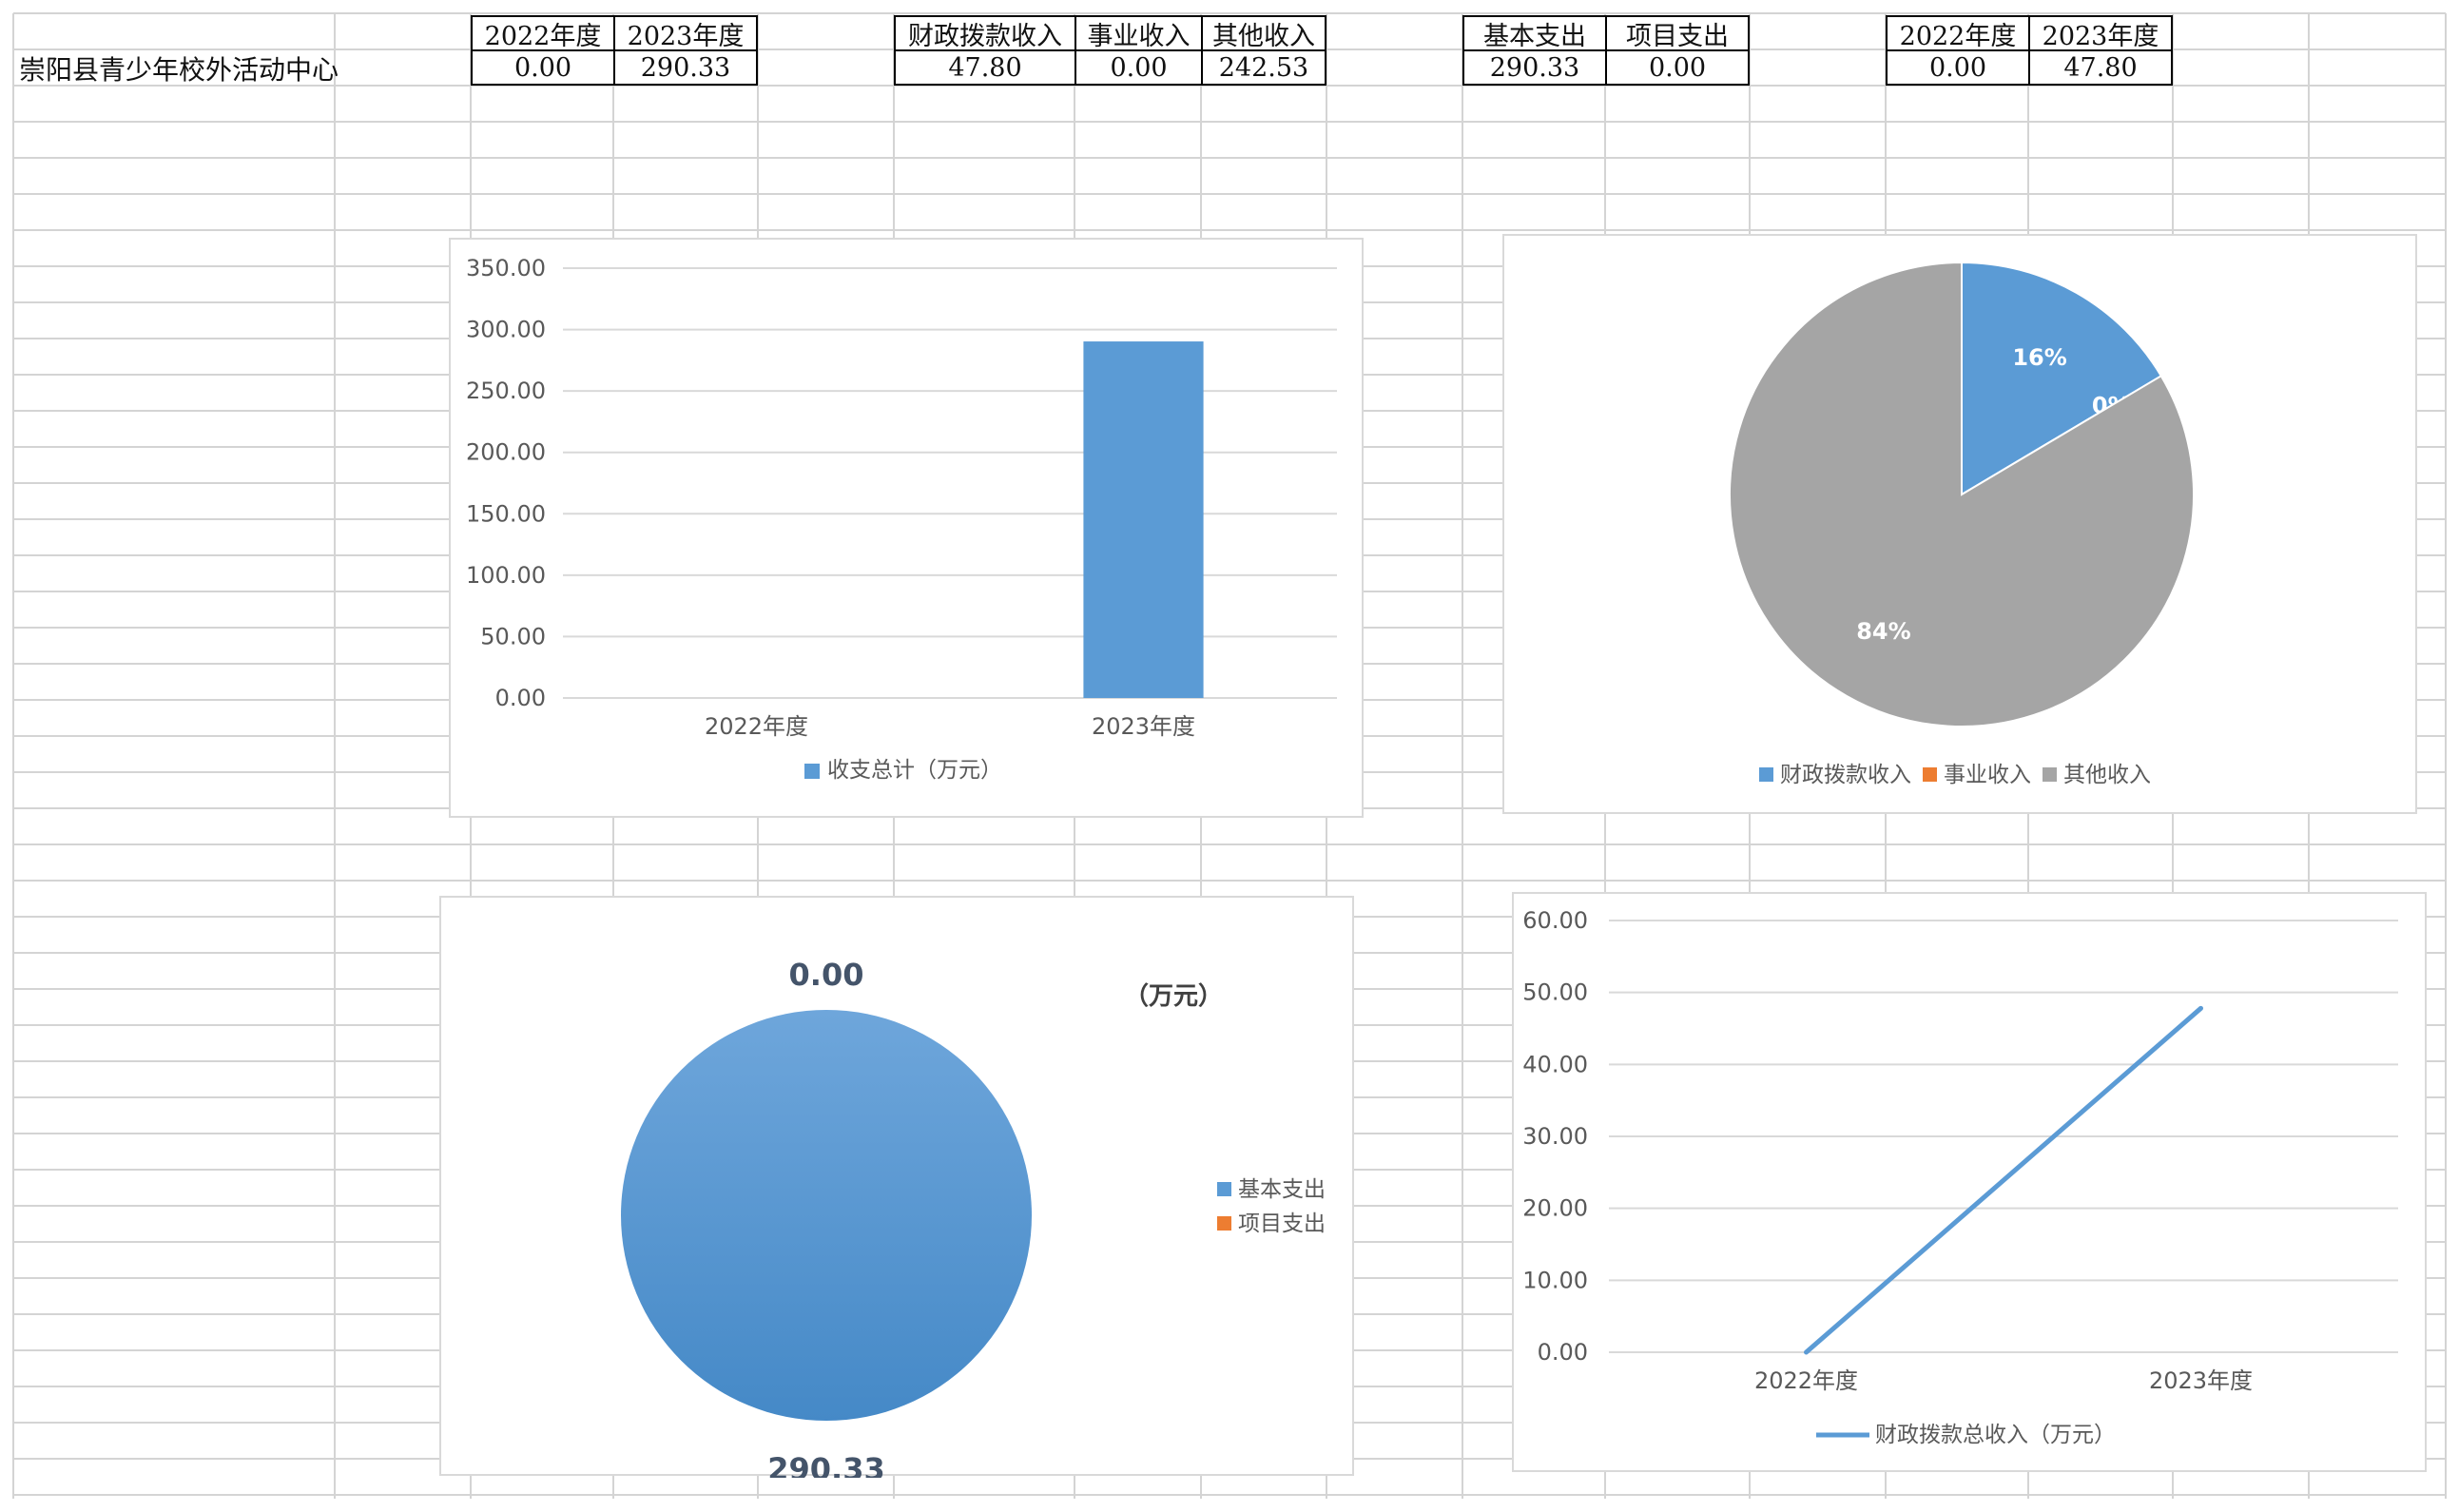  What do you see at coordinates (1555, 1136) in the screenshot?
I see `y-tick-label: 30.00` at bounding box center [1555, 1136].